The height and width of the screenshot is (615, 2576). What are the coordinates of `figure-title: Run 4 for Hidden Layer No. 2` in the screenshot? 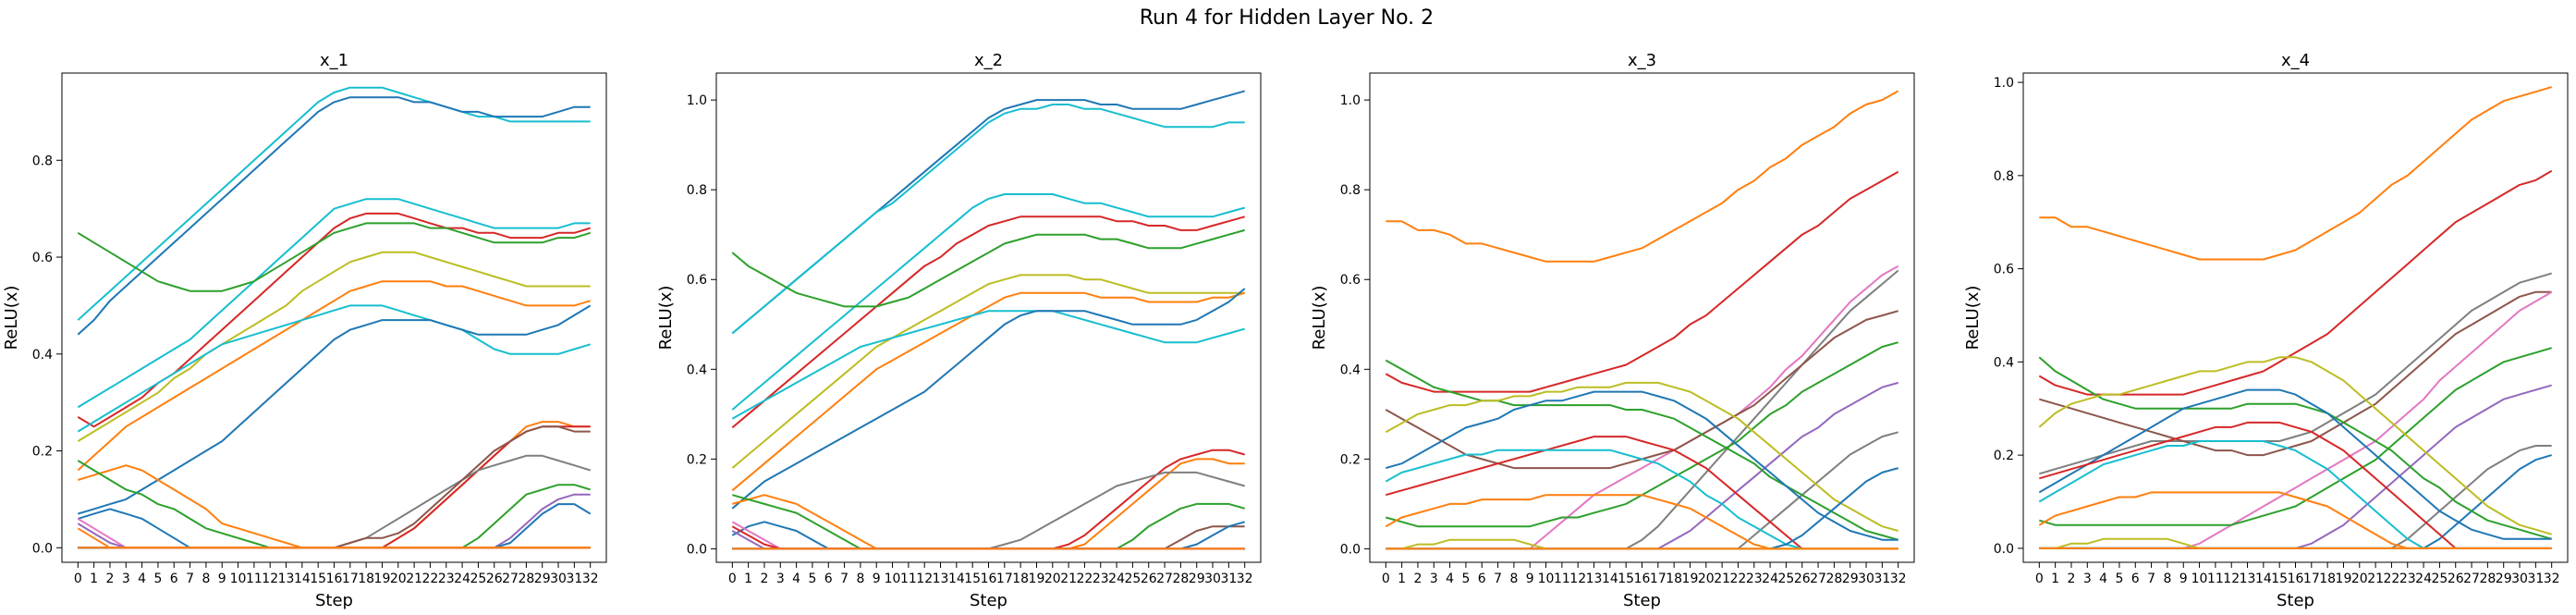 It's located at (1287, 18).